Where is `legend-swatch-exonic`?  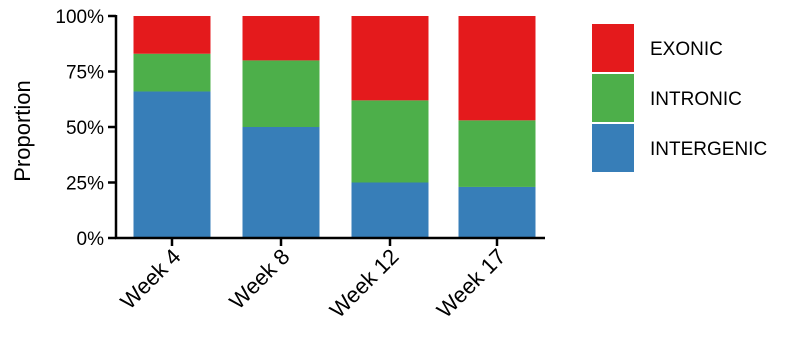
legend-swatch-exonic is located at coordinates (613, 48).